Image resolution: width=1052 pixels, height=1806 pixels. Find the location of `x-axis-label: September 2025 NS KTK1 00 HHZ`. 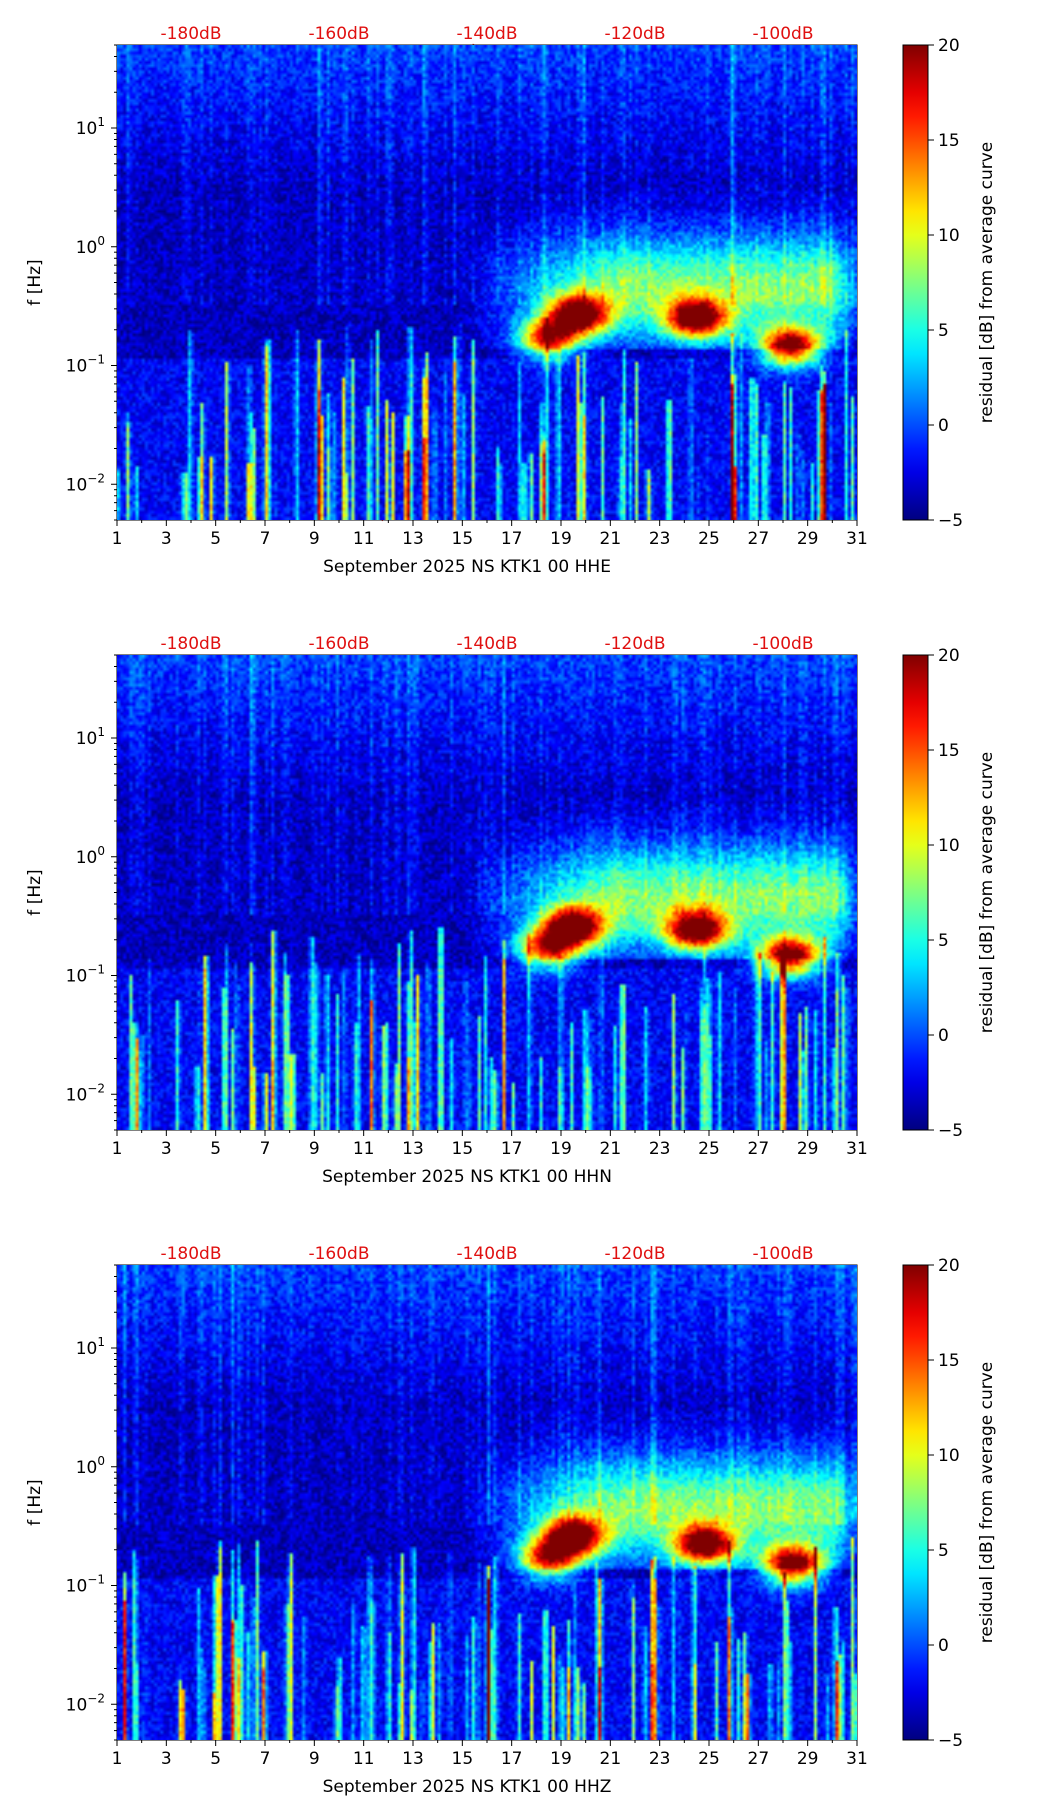

x-axis-label: September 2025 NS KTK1 00 HHZ is located at coordinates (467, 1787).